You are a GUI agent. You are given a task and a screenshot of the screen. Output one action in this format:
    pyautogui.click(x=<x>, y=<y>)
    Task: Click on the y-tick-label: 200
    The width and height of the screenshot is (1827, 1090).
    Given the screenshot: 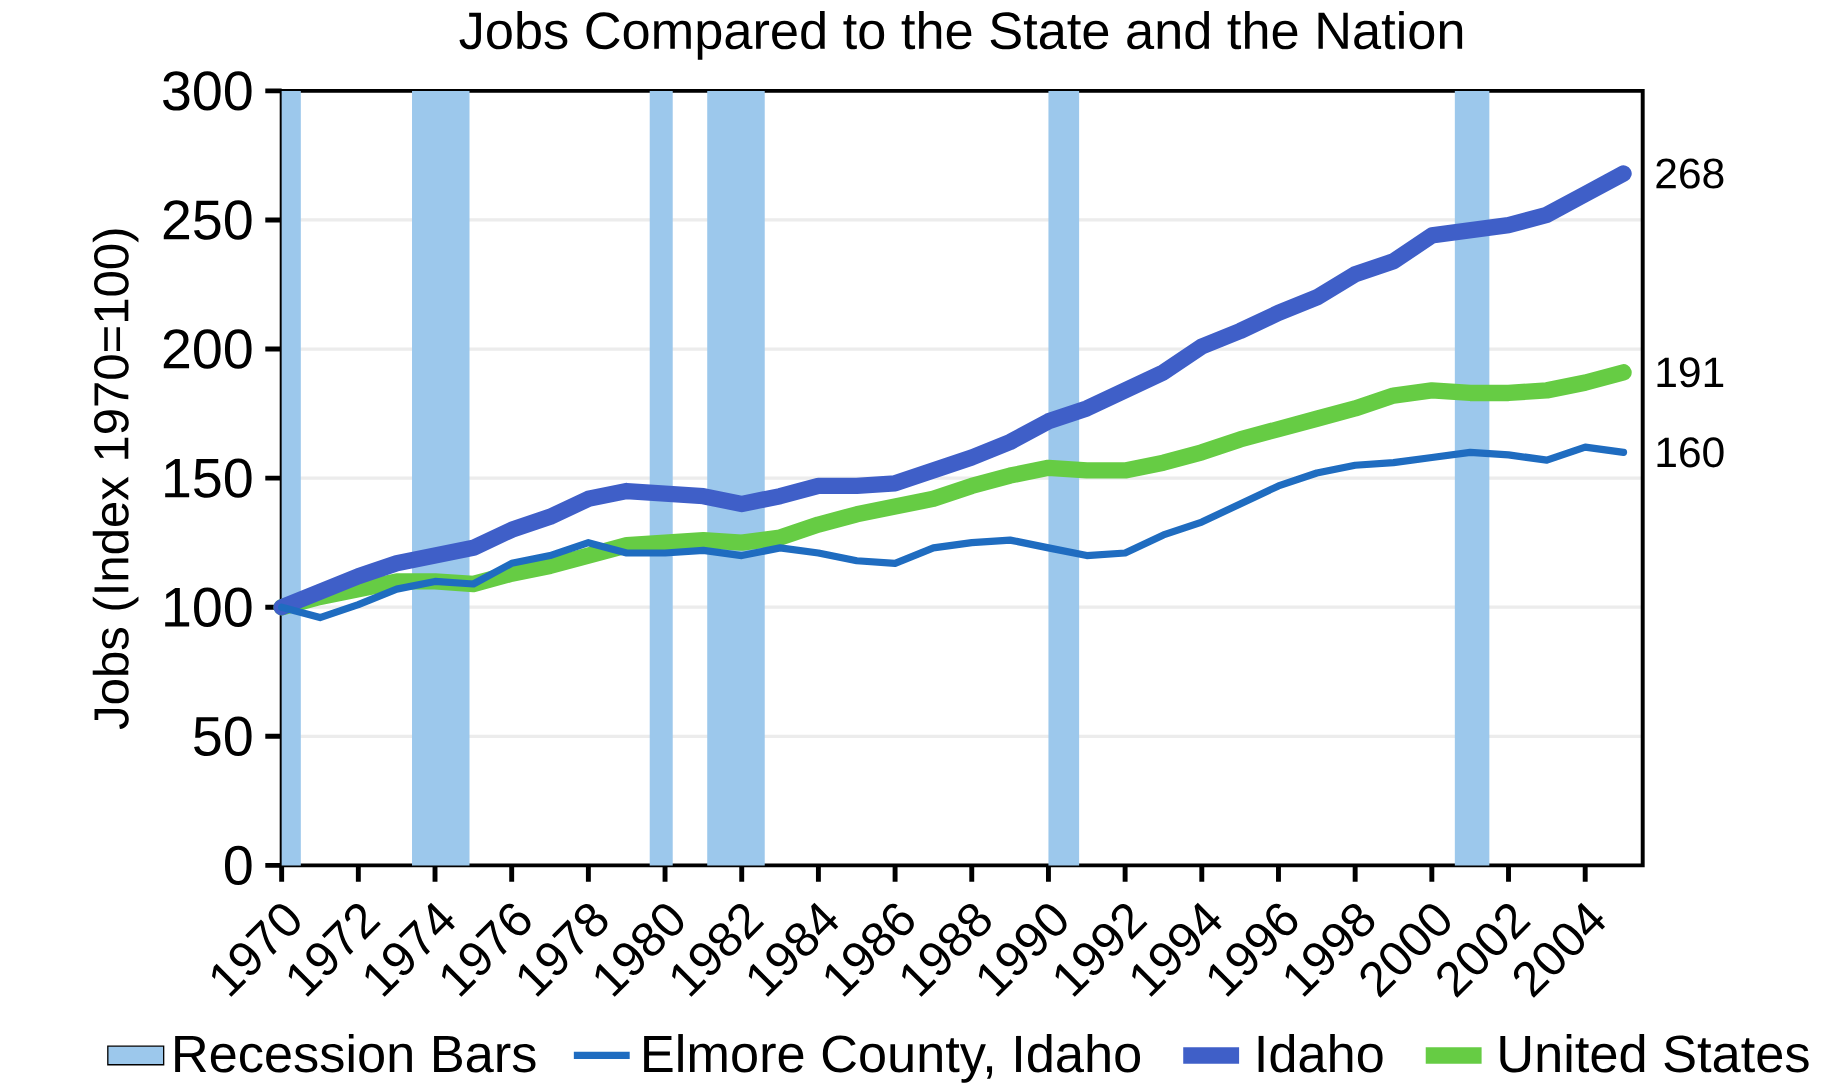 What is the action you would take?
    pyautogui.click(x=207, y=349)
    